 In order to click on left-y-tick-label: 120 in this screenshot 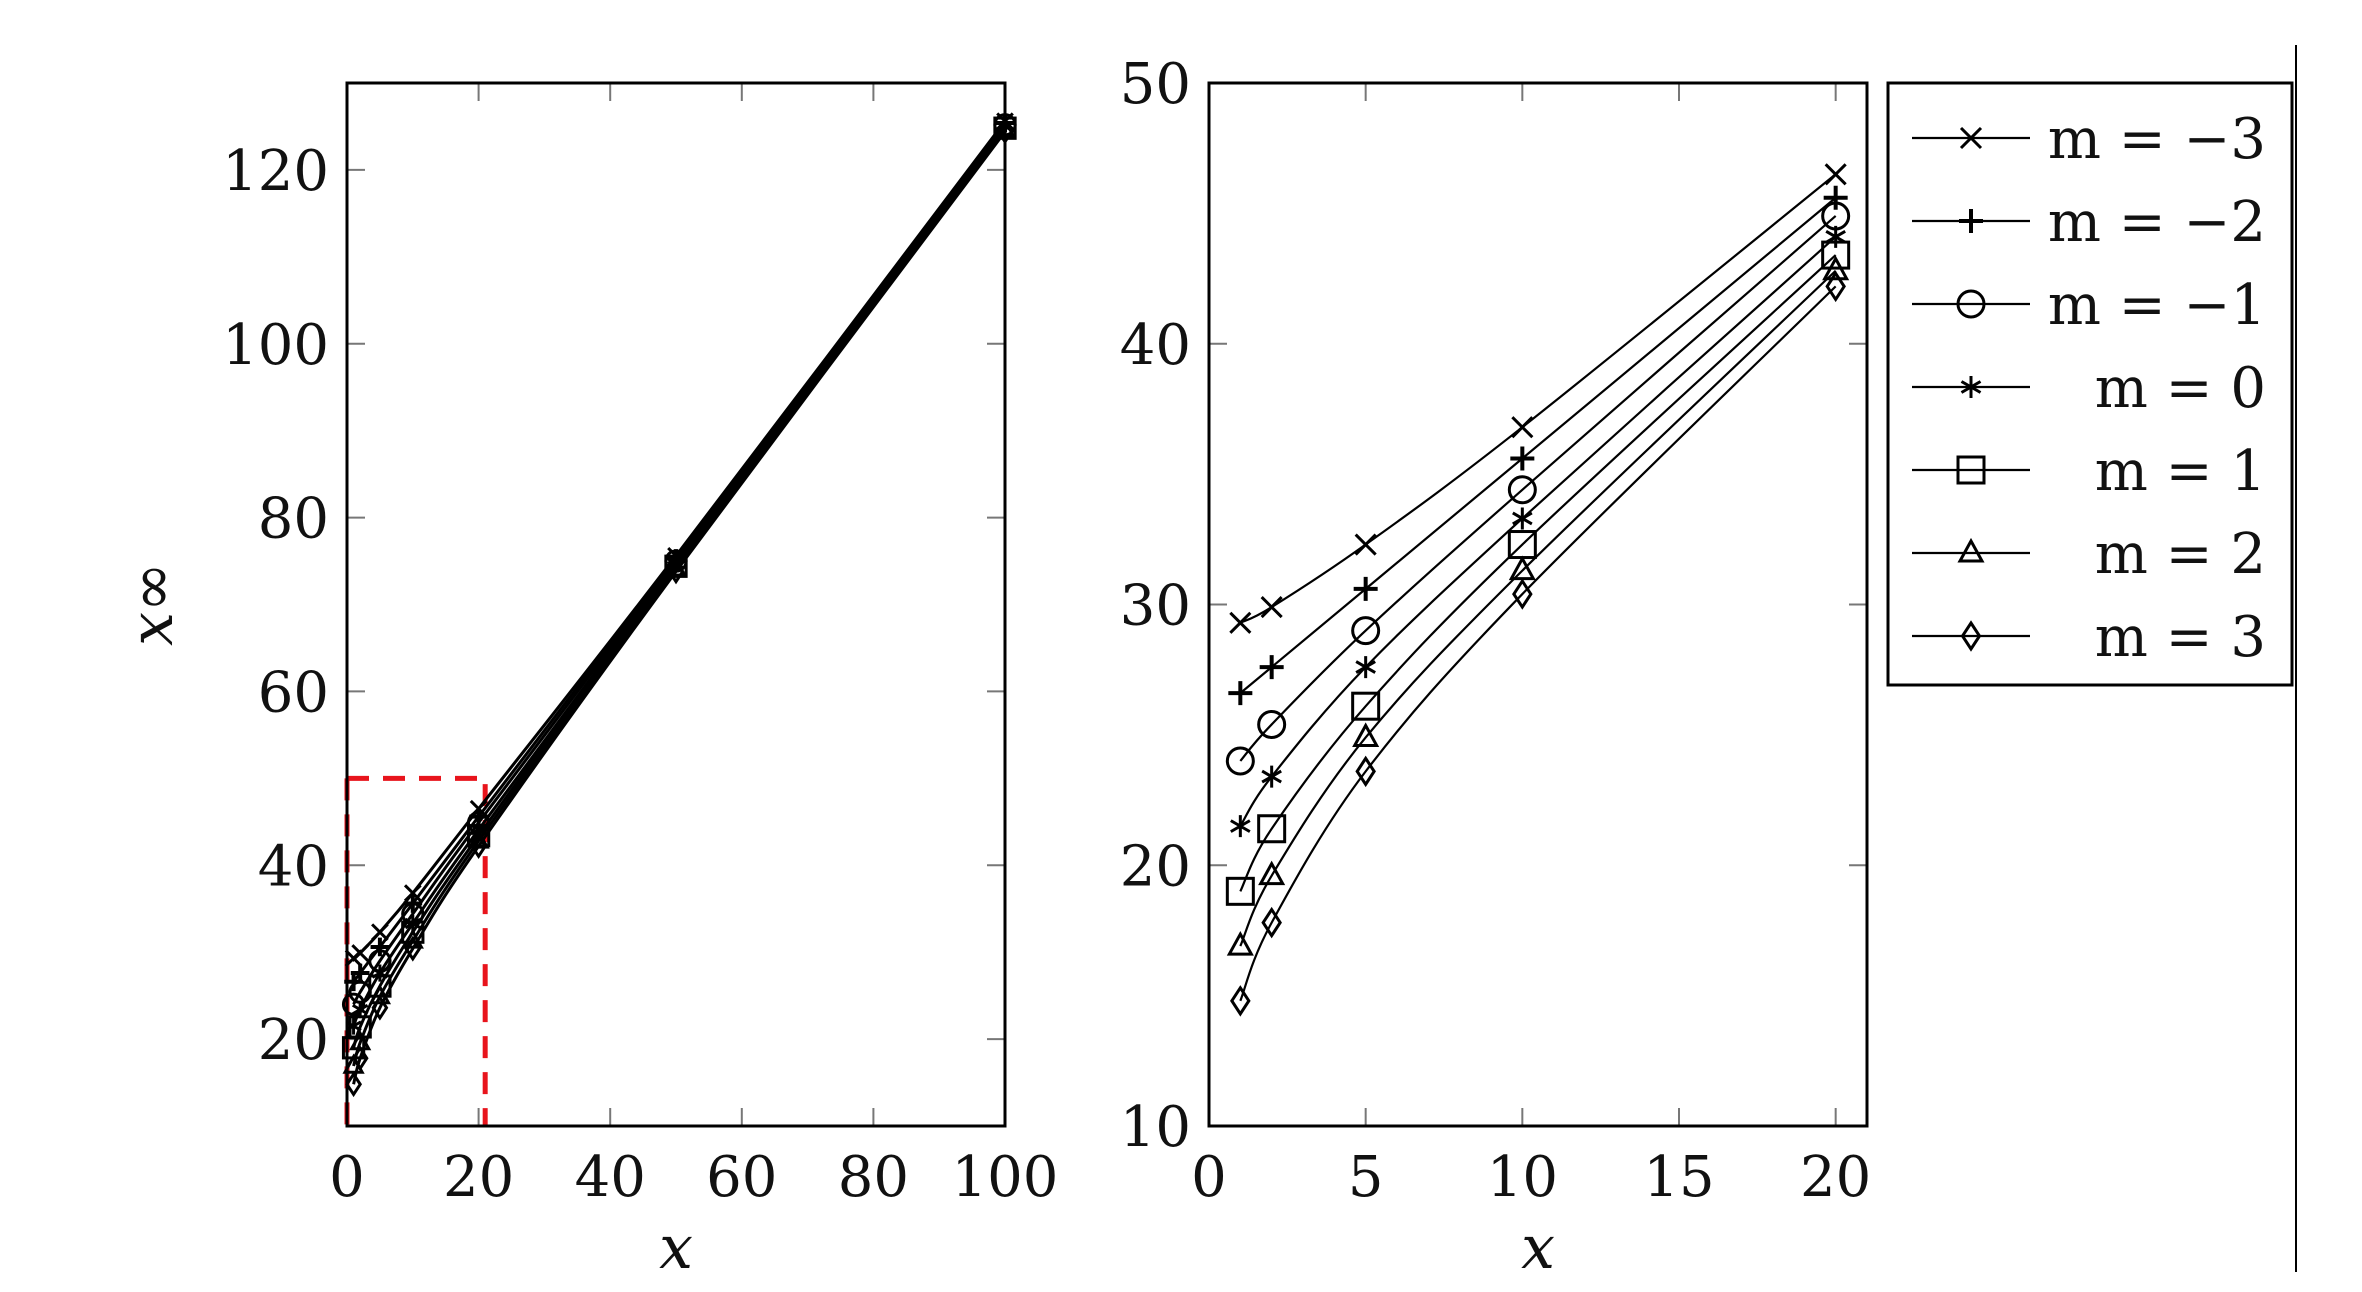, I will do `click(275, 171)`.